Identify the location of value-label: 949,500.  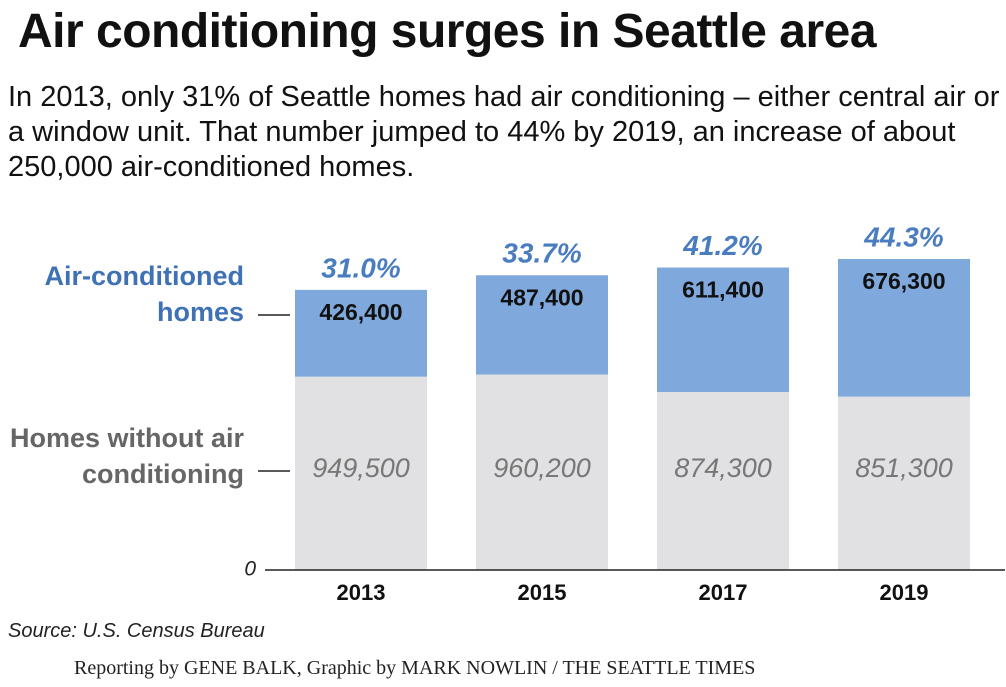
(361, 468).